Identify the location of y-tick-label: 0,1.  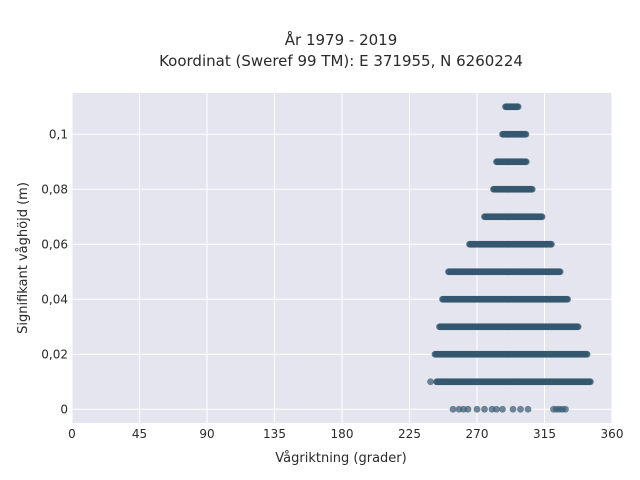
(58, 134).